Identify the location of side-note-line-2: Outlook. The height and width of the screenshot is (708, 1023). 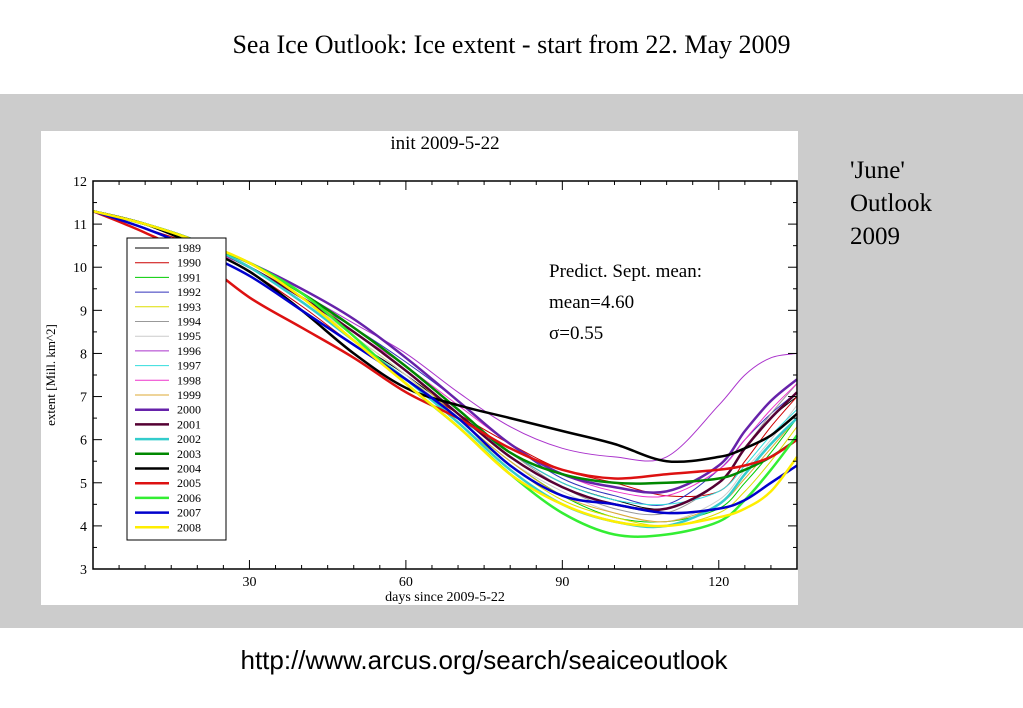
(891, 203).